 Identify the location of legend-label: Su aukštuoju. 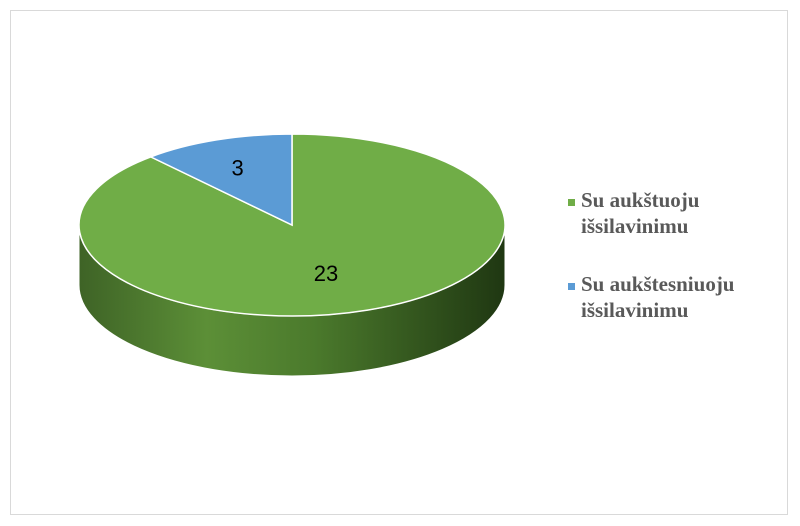
(640, 200).